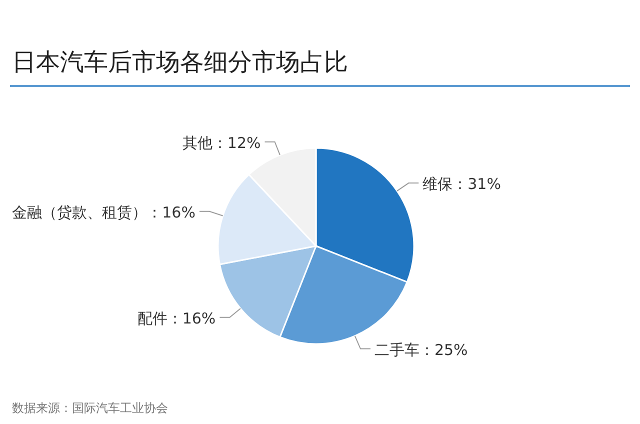 This screenshot has height=424, width=640. I want to click on slice-label: 其他：12%, so click(221, 143).